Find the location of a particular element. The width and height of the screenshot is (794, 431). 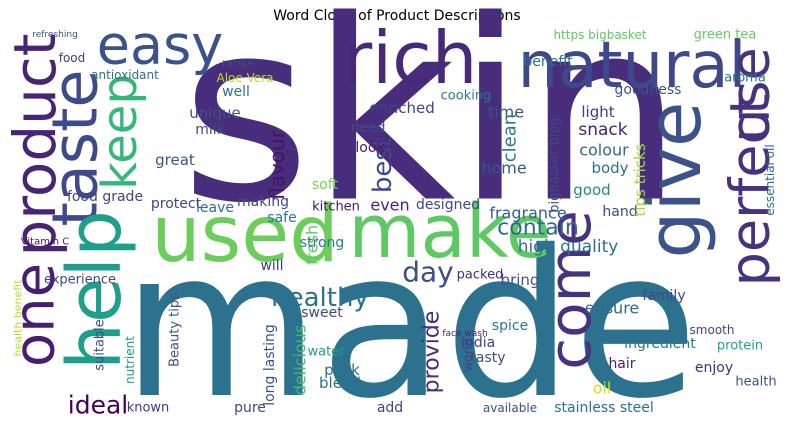

word: cooking is located at coordinates (466, 96).